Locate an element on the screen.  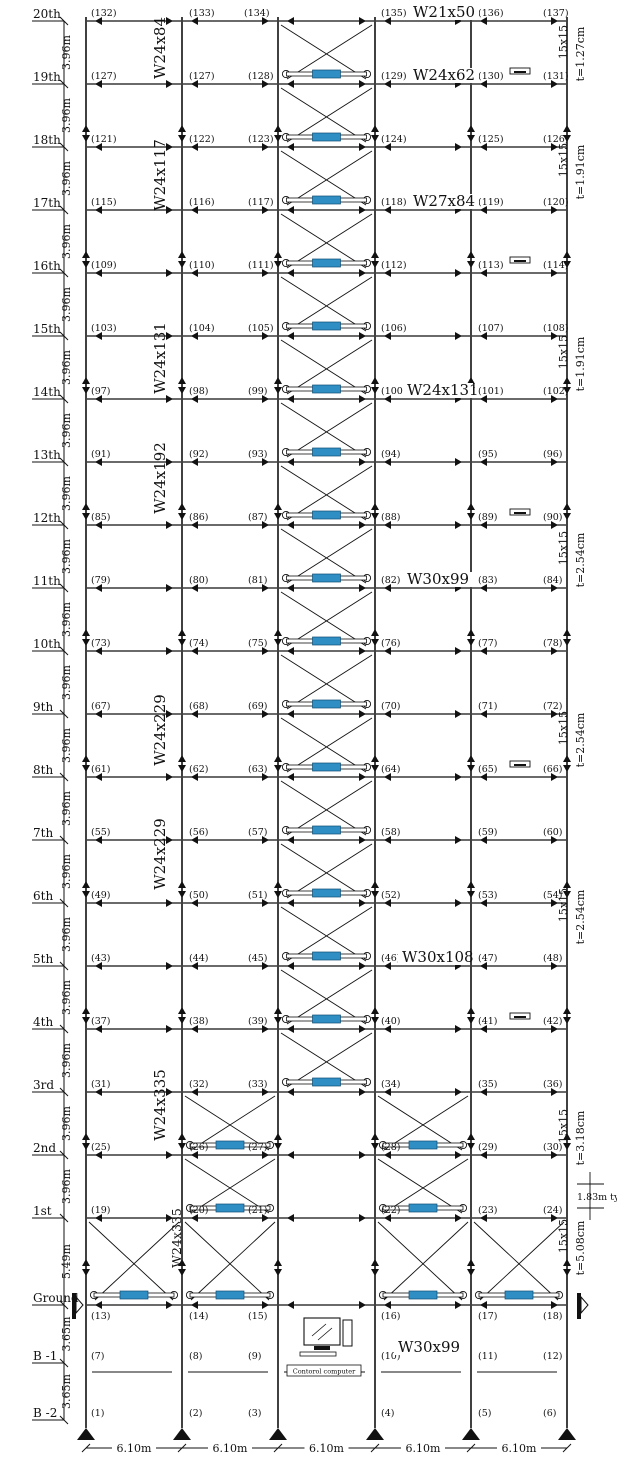
node-label: (96) is located at coordinates (553, 454).